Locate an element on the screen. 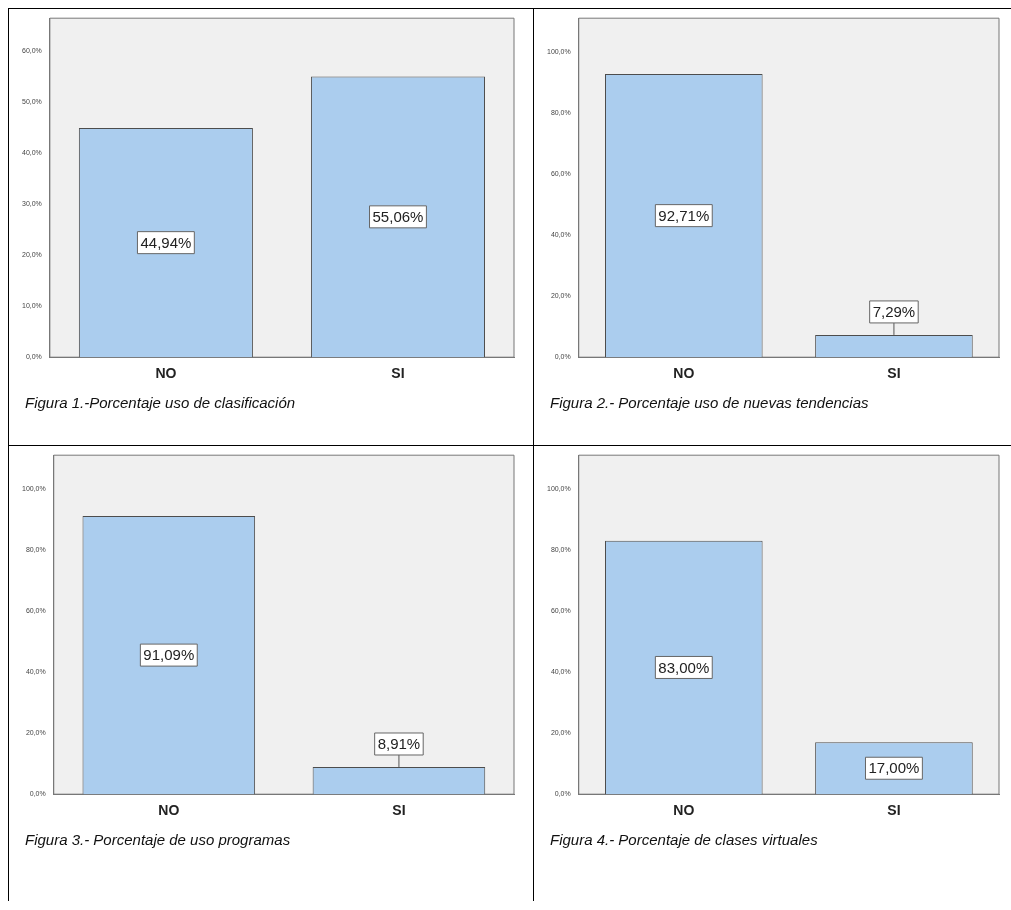 This screenshot has width=1011, height=910. data-label: 8,91% is located at coordinates (399, 744).